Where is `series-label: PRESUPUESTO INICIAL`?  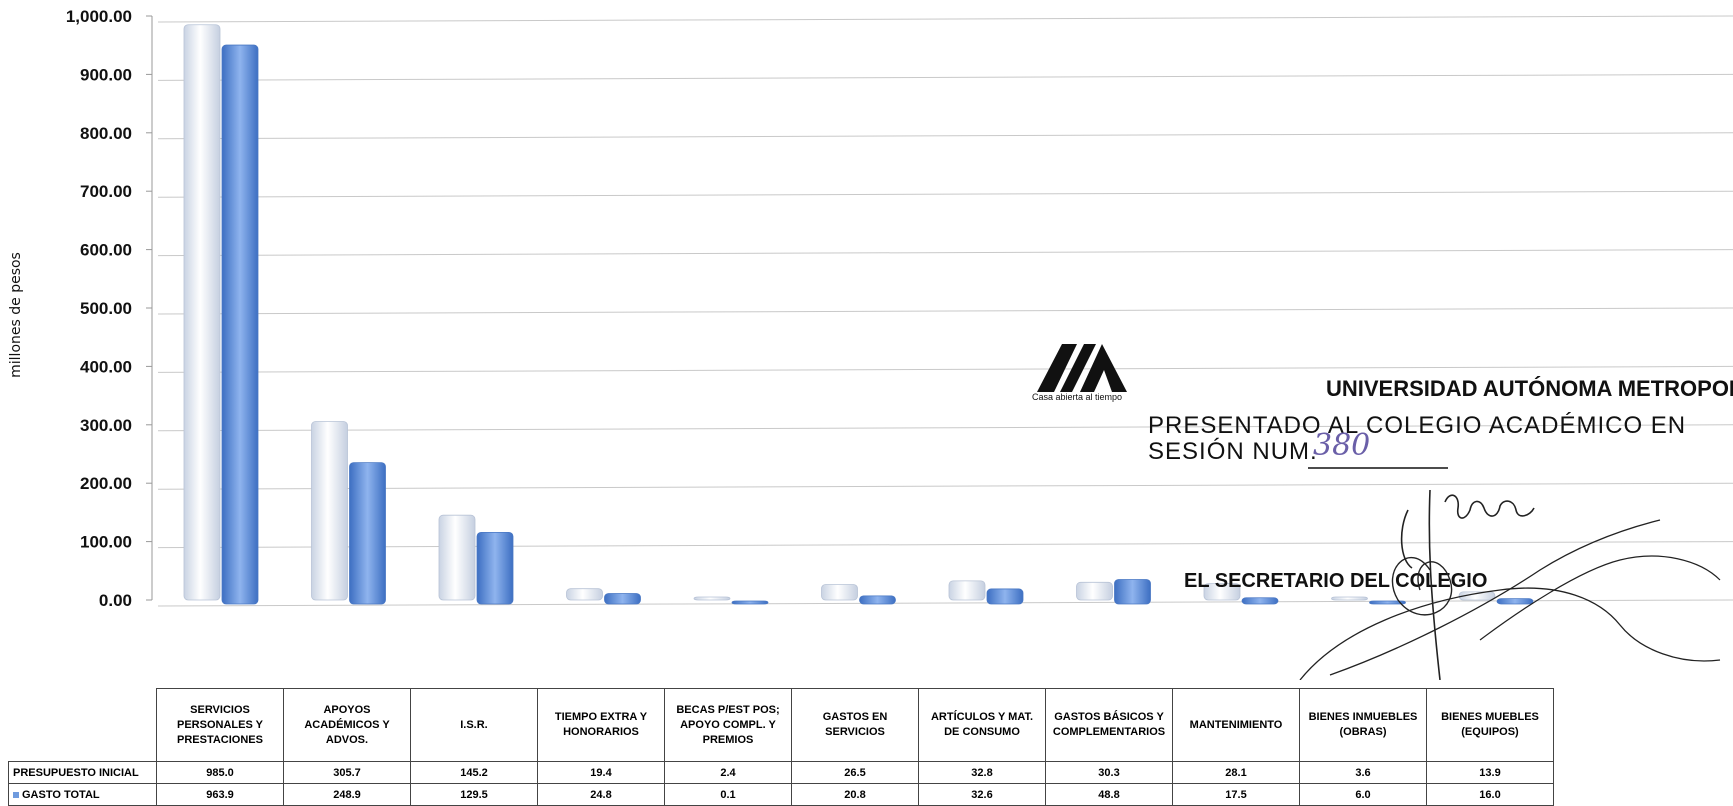
series-label: PRESUPUESTO INICIAL is located at coordinates (82, 772).